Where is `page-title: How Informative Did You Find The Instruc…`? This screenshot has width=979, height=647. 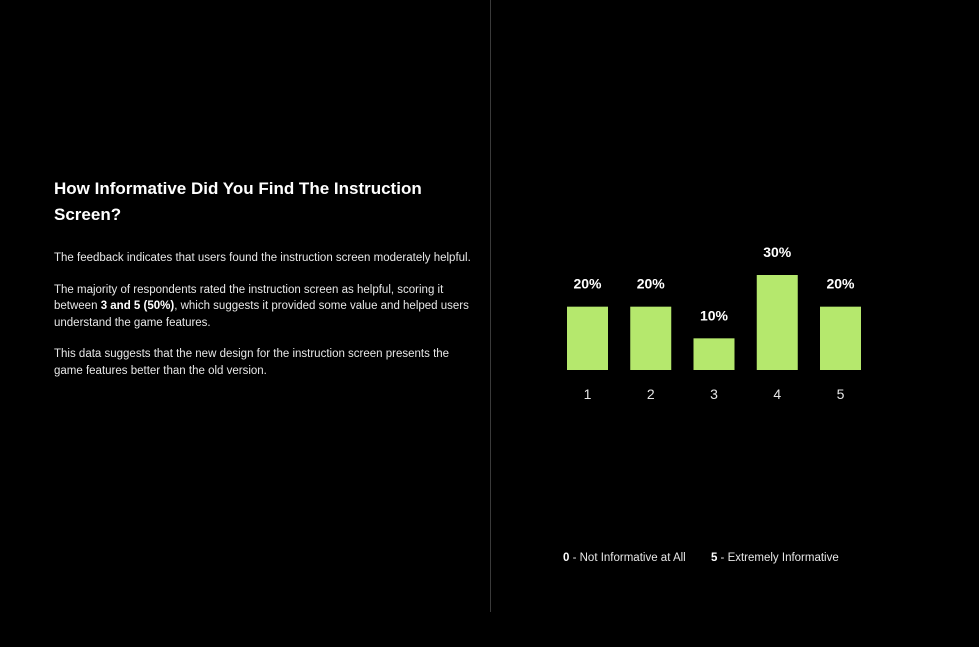 page-title: How Informative Did You Find The Instruc… is located at coordinates (238, 201).